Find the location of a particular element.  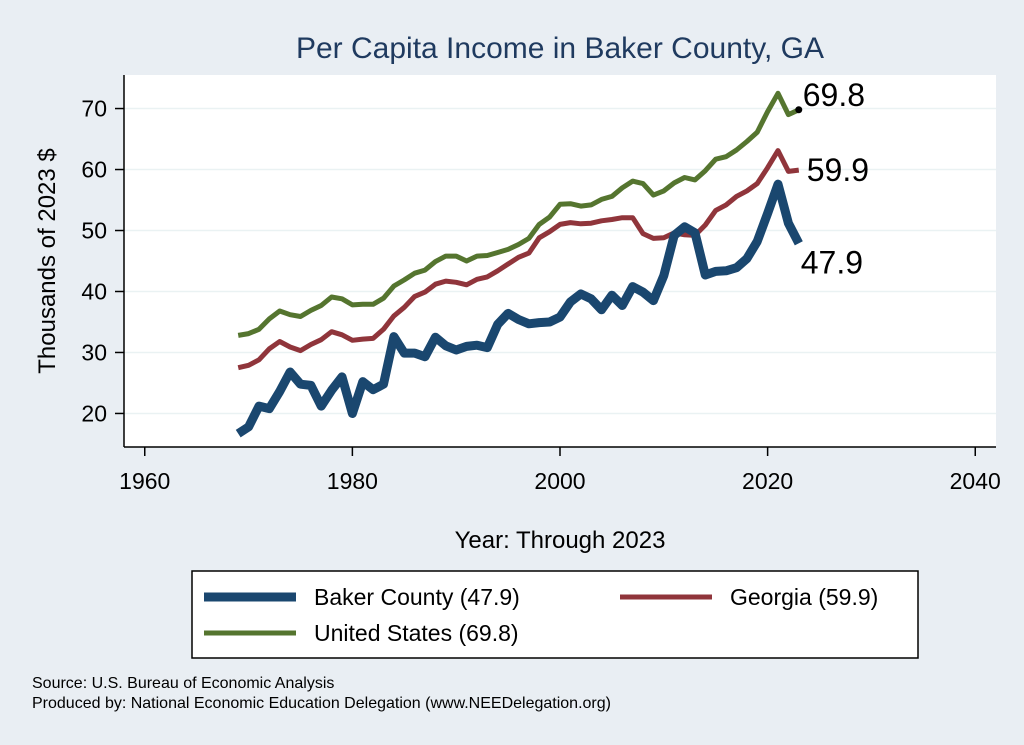

end-value-label-baker-county: 47.9 is located at coordinates (832, 262).